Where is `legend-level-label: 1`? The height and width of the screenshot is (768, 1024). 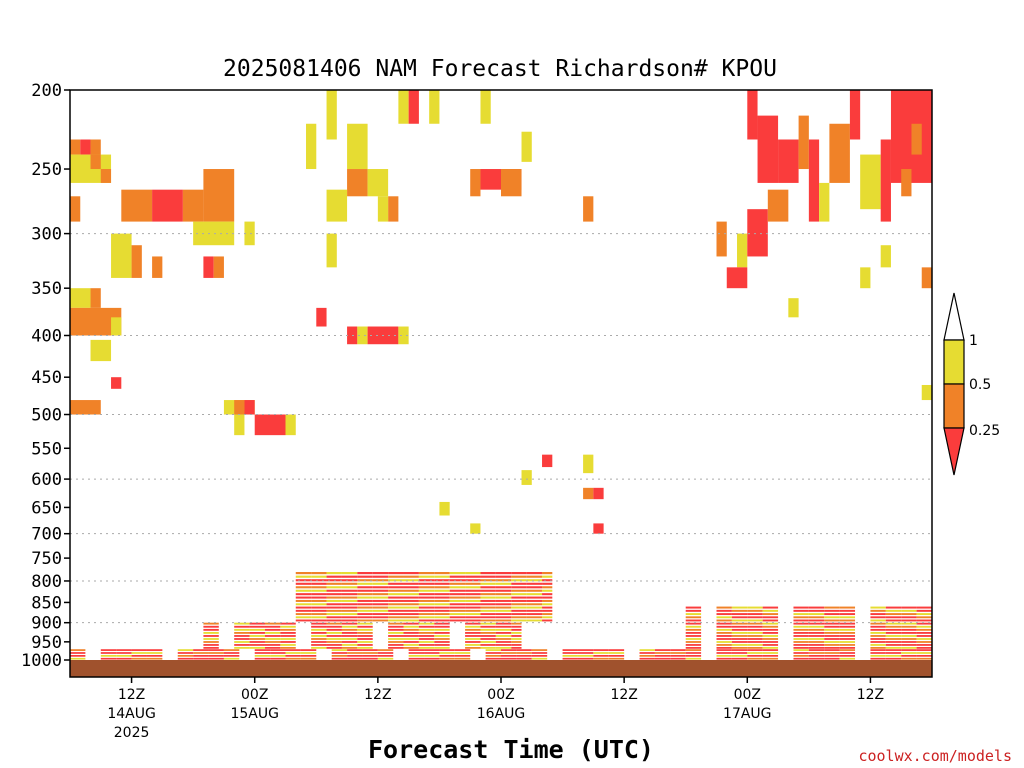 legend-level-label: 1 is located at coordinates (973, 341).